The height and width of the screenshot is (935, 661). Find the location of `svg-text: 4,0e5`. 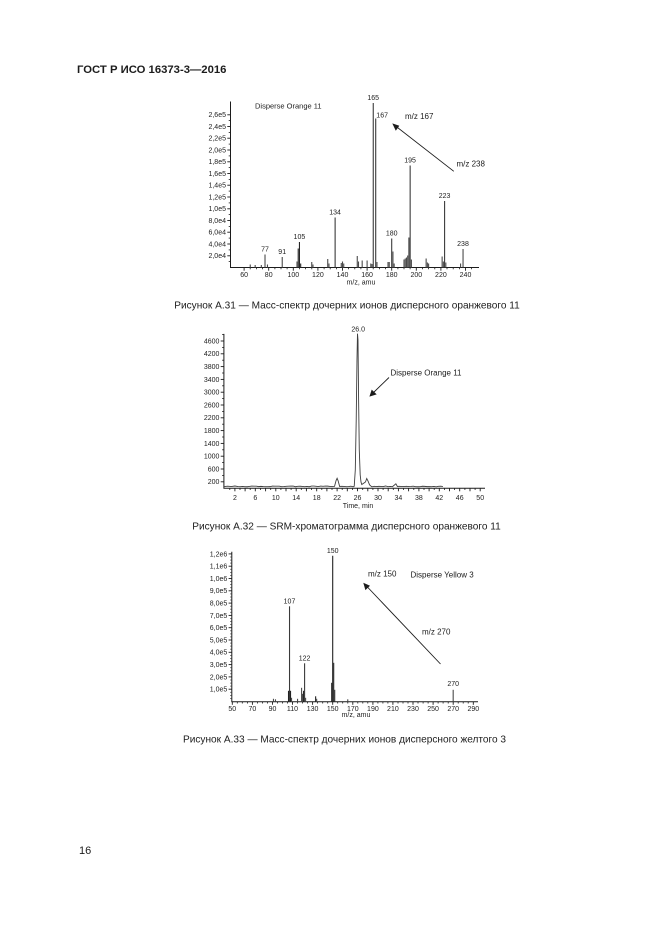

svg-text: 4,0e5 is located at coordinates (219, 653).